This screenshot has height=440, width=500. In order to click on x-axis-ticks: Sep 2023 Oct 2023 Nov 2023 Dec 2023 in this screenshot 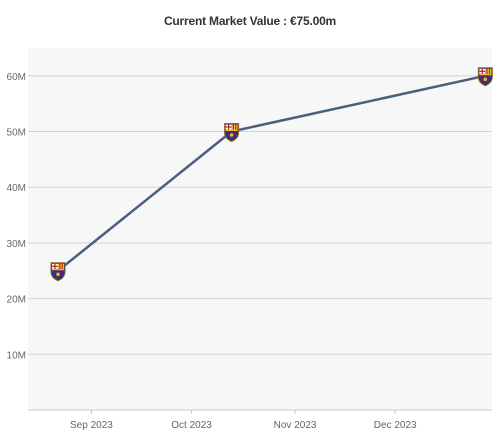, I will do `click(243, 420)`.